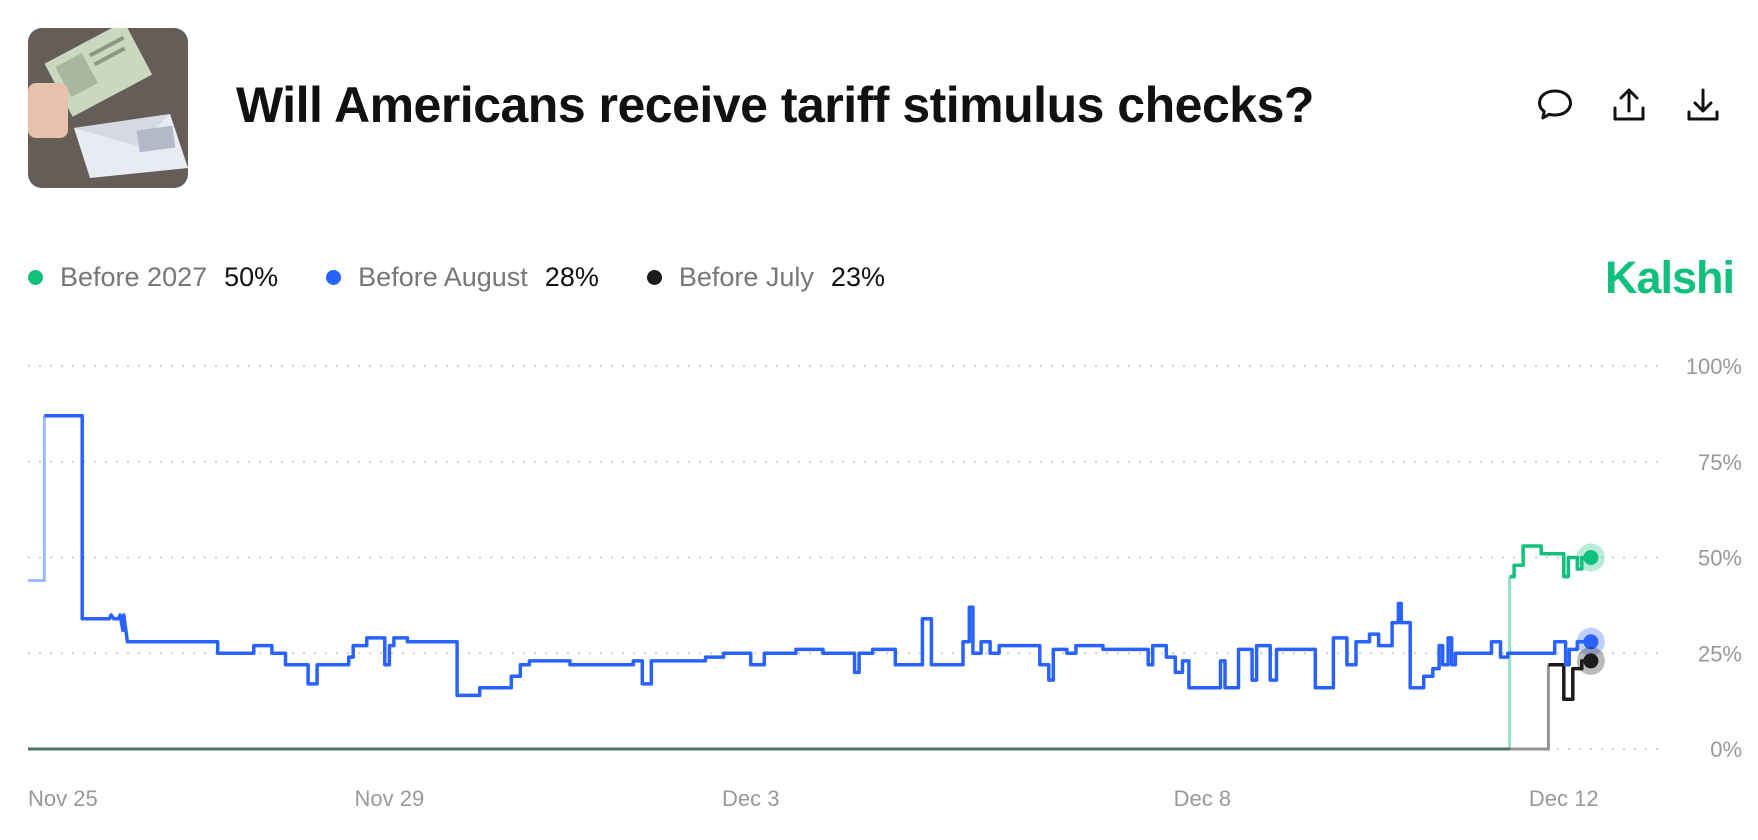  I want to click on legend-item-before-august: Before August 28%, so click(462, 277).